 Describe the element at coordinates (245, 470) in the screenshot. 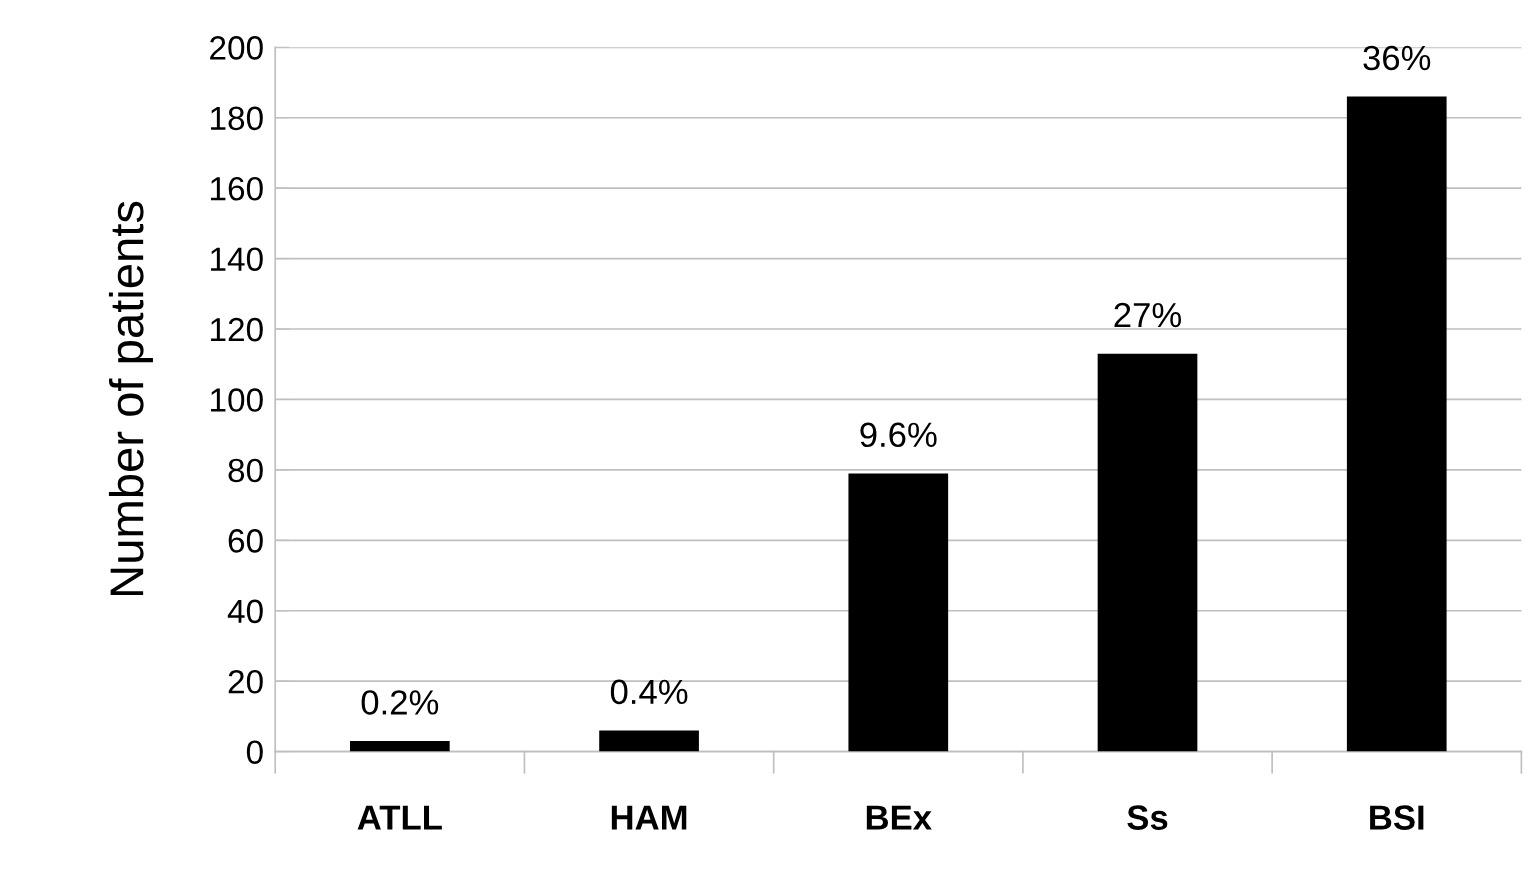

I see `y-tick-label: 80` at that location.